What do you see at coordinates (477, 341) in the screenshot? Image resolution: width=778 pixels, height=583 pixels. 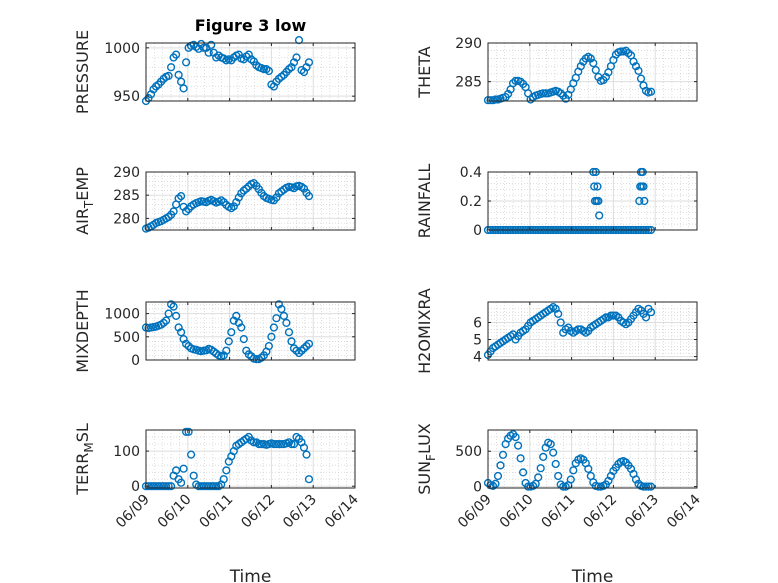 I see `y-tick-label: 5` at bounding box center [477, 341].